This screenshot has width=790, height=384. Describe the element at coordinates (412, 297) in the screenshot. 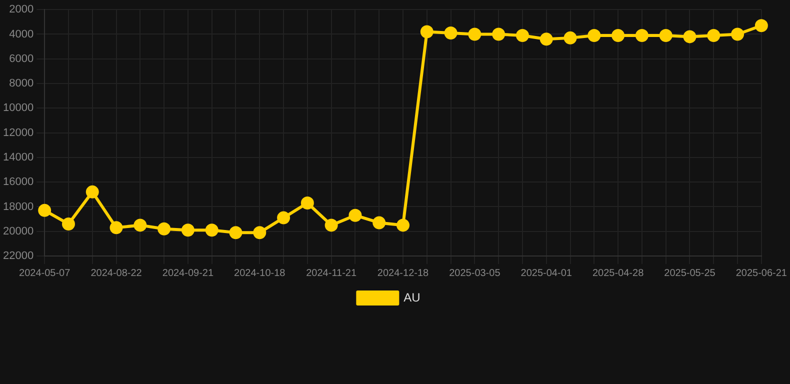

I see `legend-label: AU` at that location.